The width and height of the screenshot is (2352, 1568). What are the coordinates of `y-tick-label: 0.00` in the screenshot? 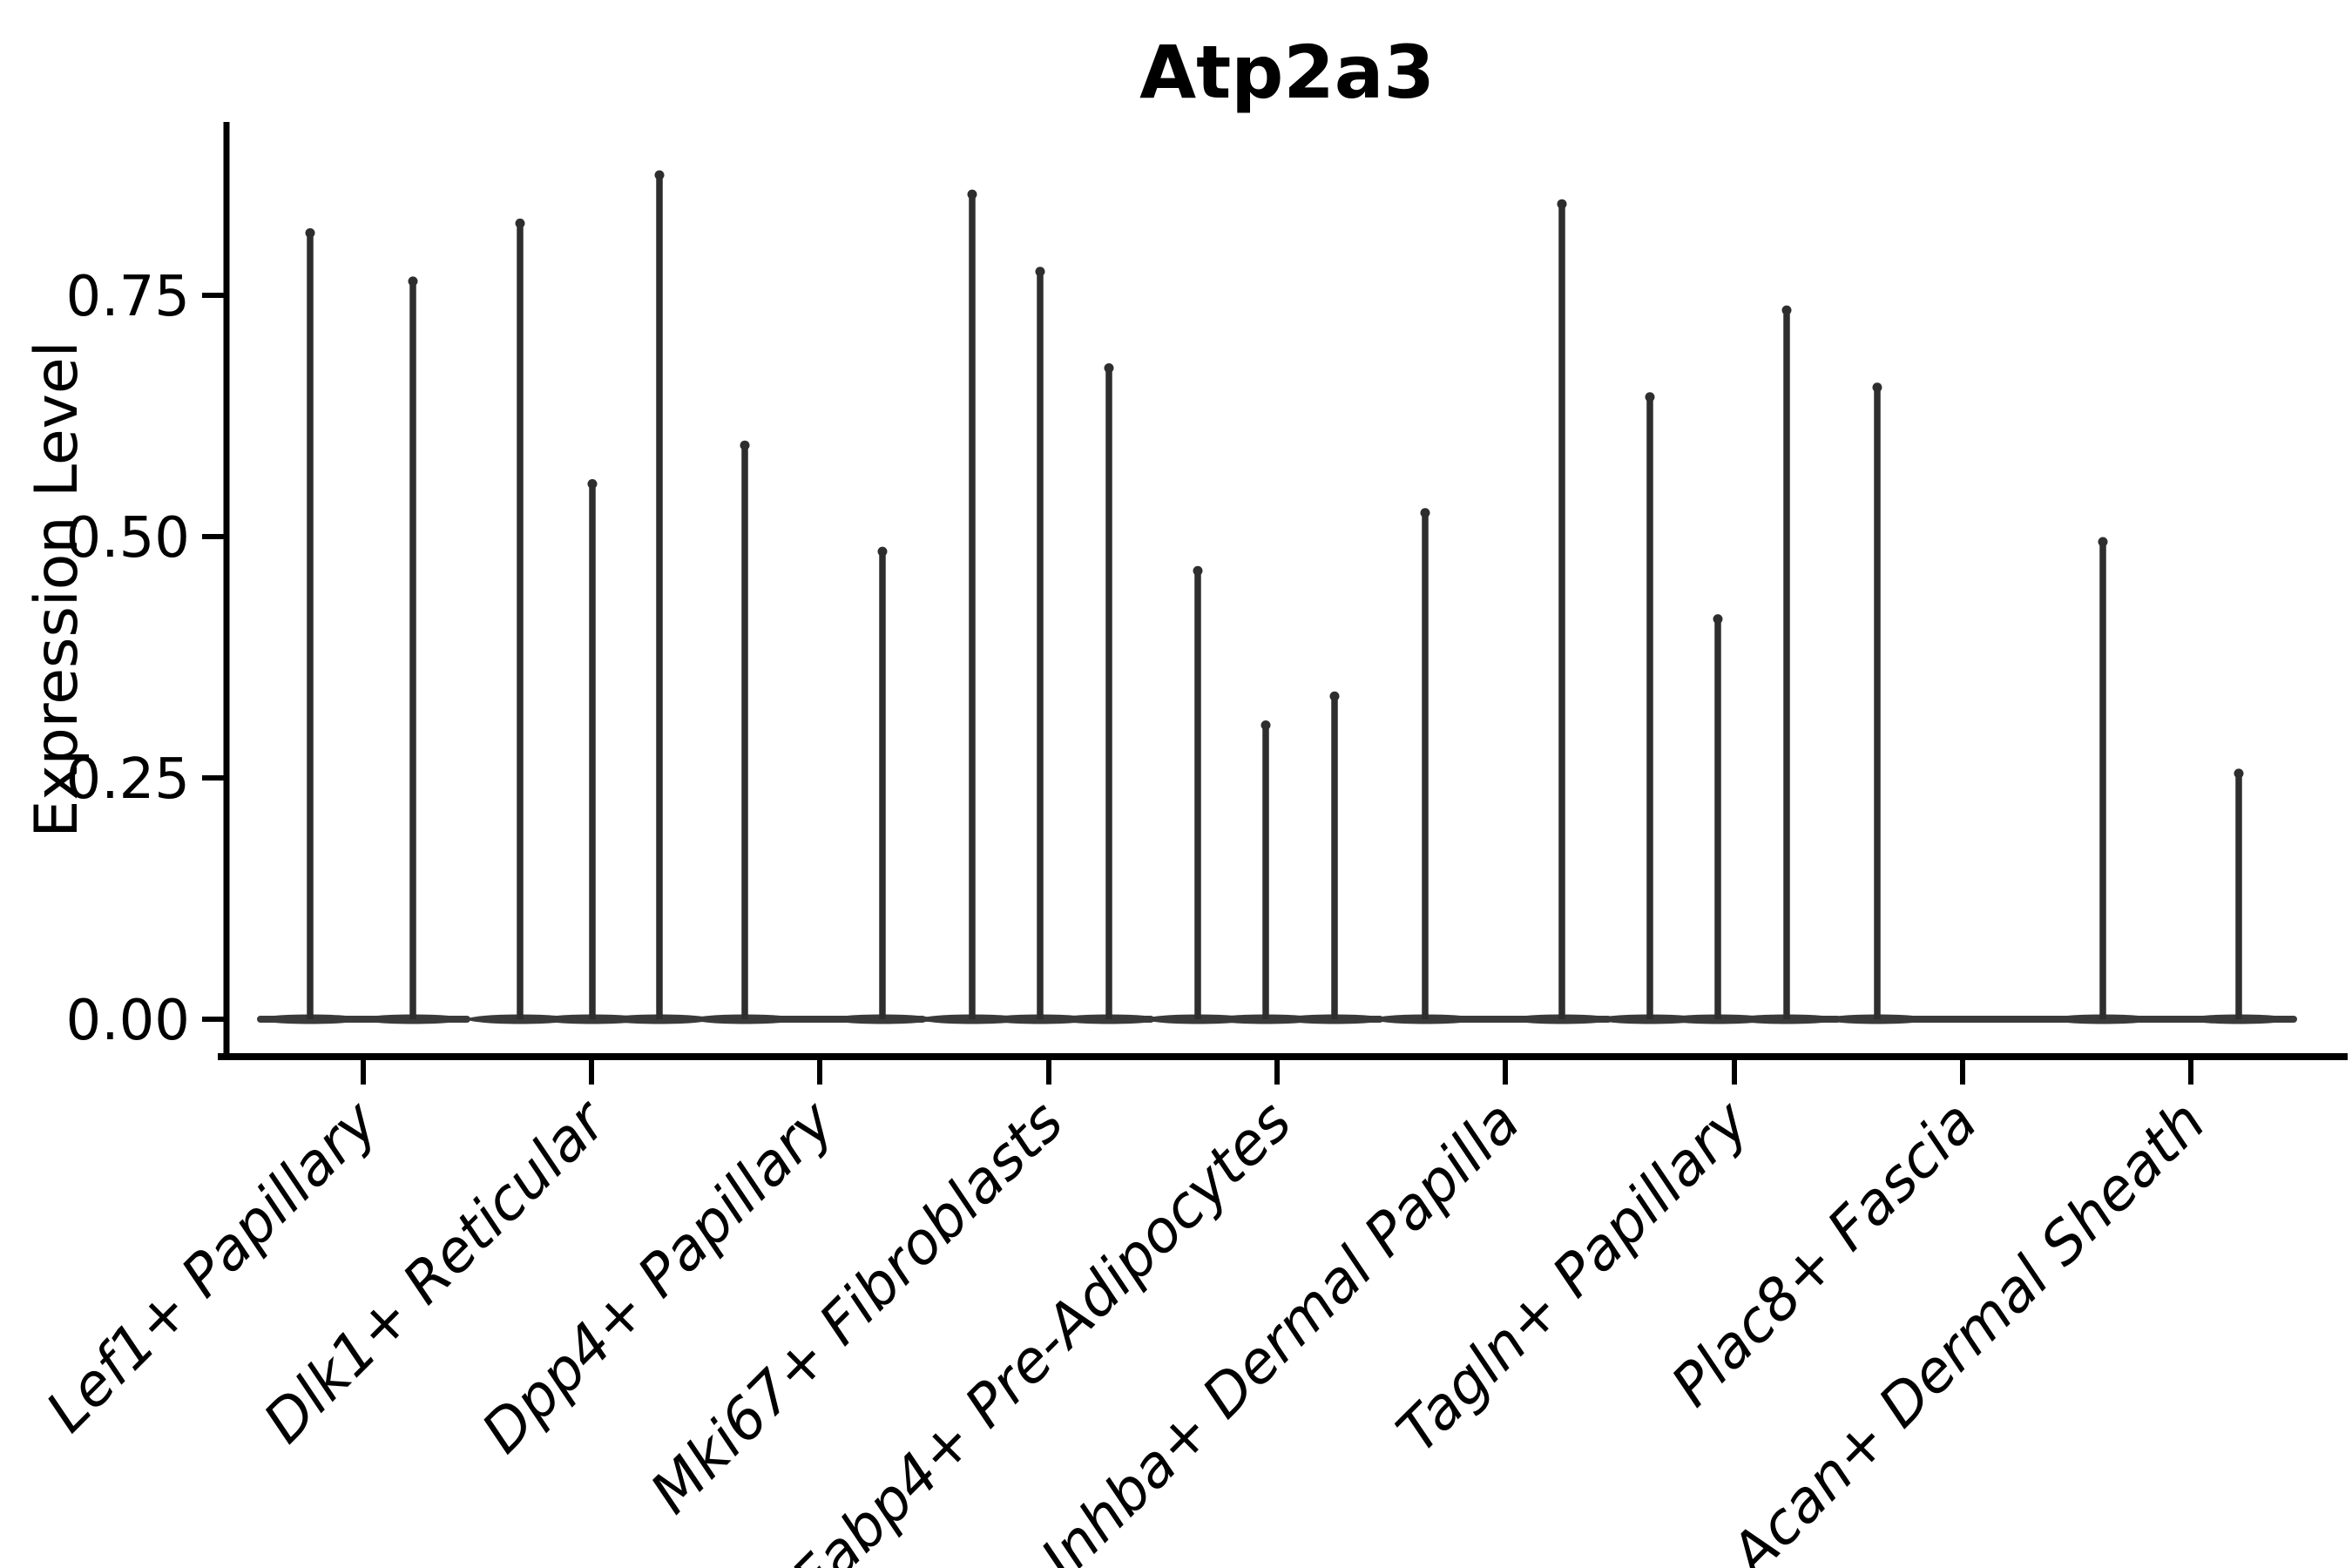 It's located at (129, 1021).